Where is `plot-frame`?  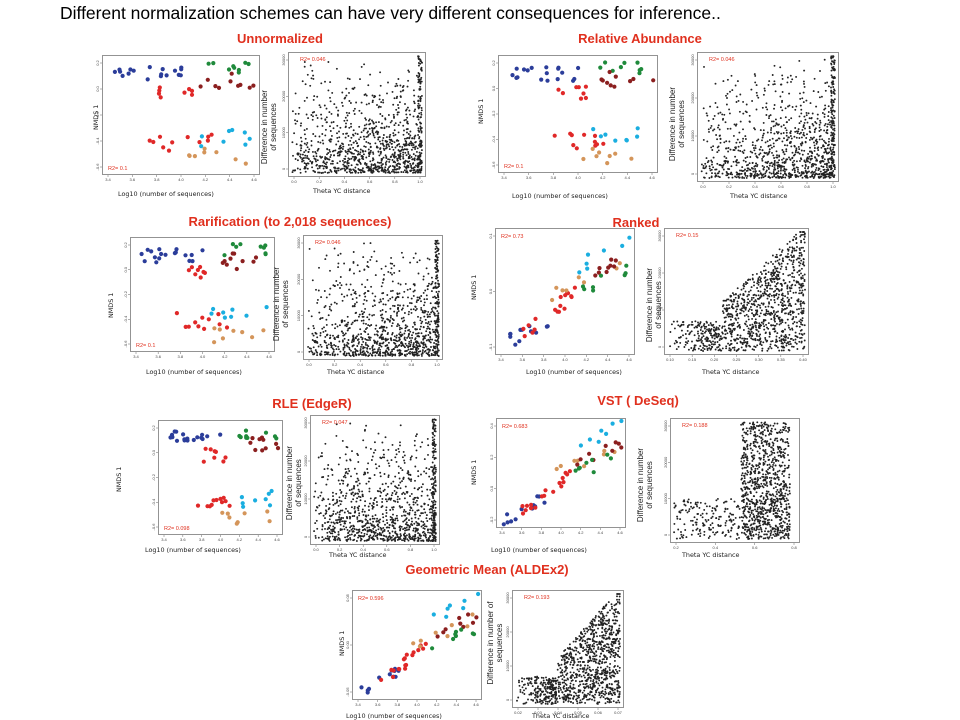
plot-frame is located at coordinates (373, 297).